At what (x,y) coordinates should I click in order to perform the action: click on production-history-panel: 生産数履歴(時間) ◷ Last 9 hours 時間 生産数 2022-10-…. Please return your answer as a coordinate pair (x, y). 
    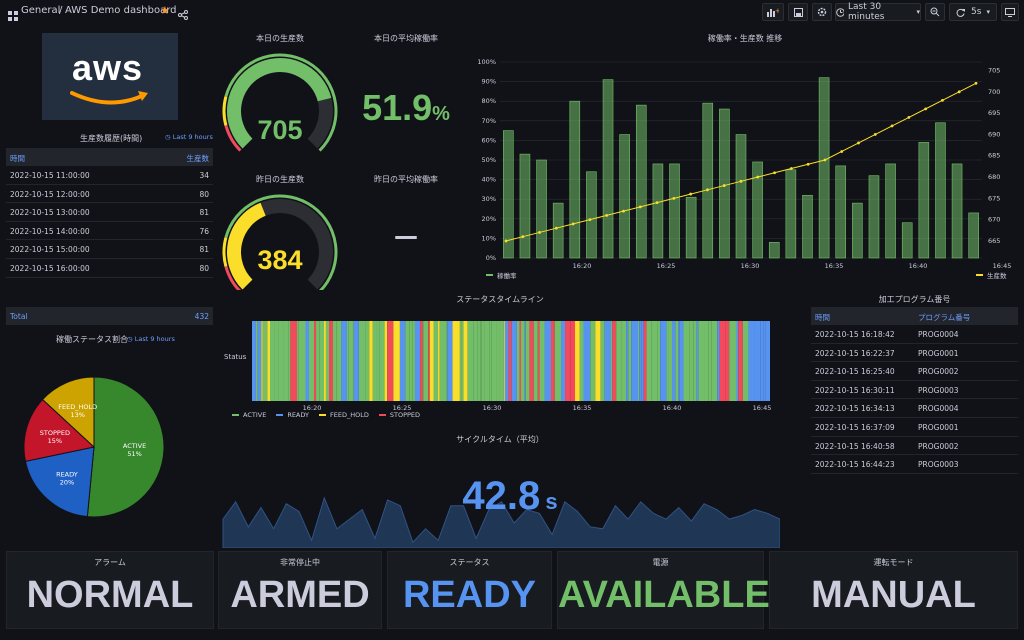
    Looking at the image, I should click on (109, 227).